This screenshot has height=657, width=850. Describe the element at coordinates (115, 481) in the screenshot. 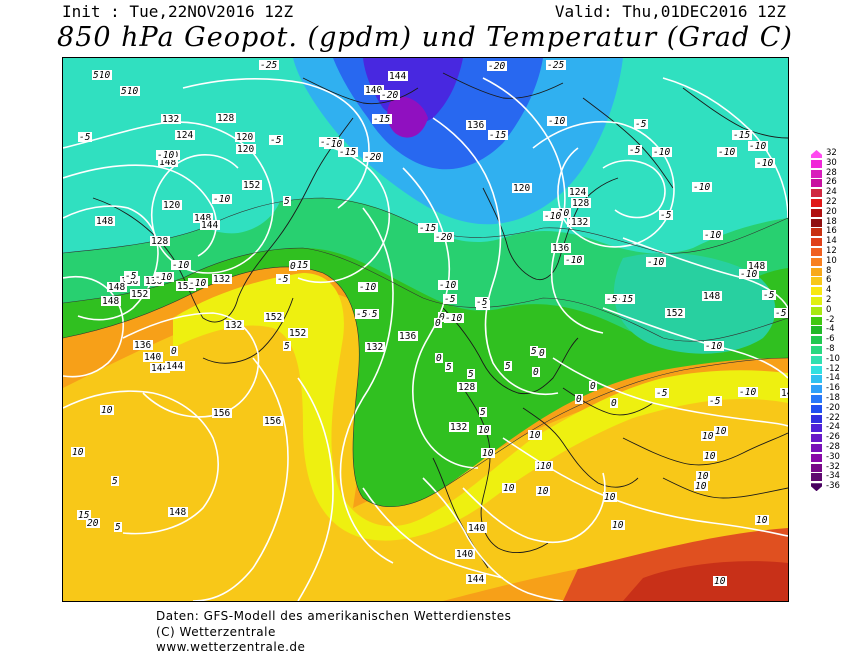

I see `temperature-label: 5` at that location.